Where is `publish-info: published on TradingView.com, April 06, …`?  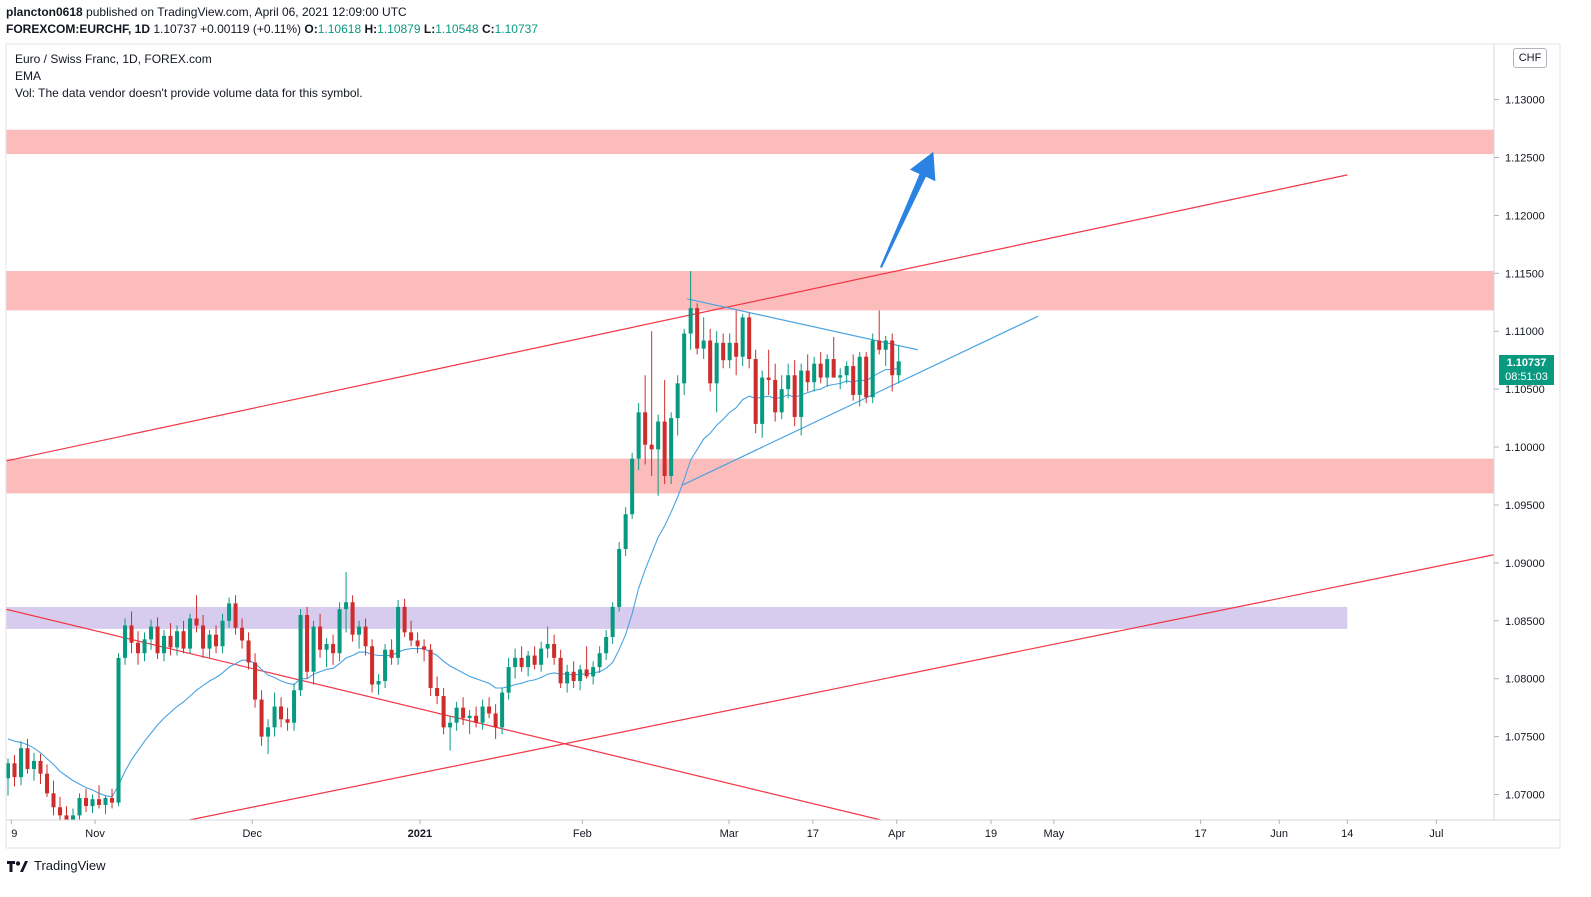
publish-info: published on TradingView.com, April 06, … is located at coordinates (246, 12).